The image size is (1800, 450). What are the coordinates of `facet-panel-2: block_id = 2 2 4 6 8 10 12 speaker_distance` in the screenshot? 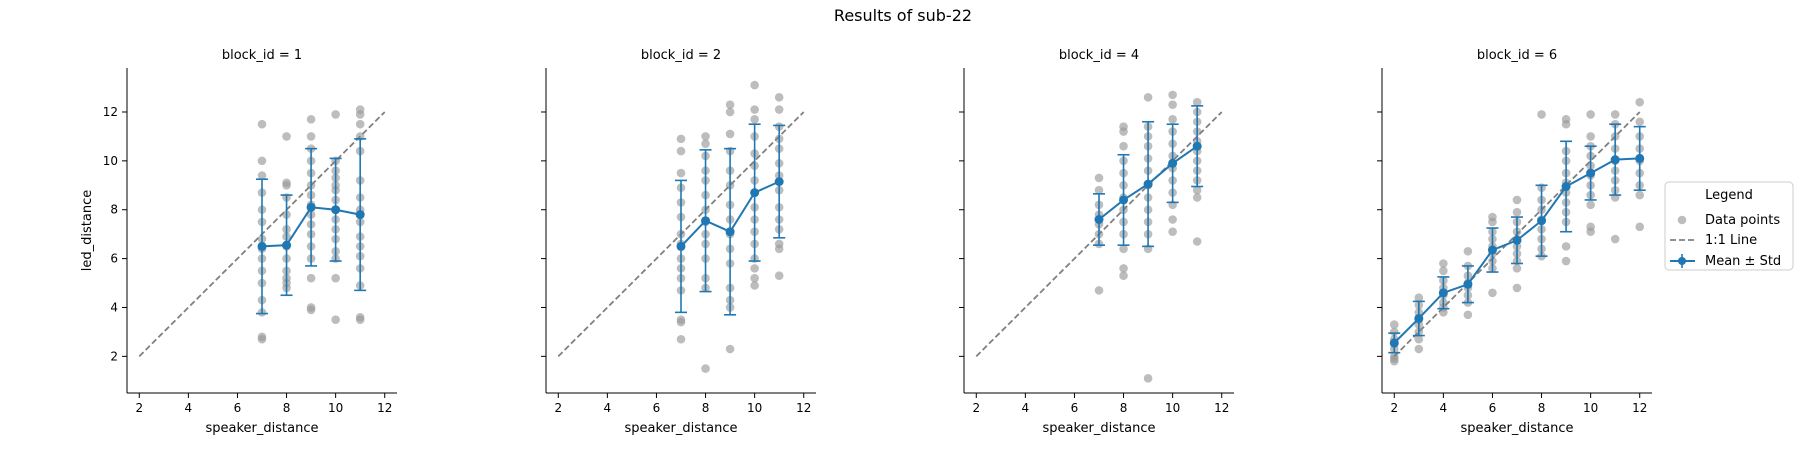 It's located at (678, 242).